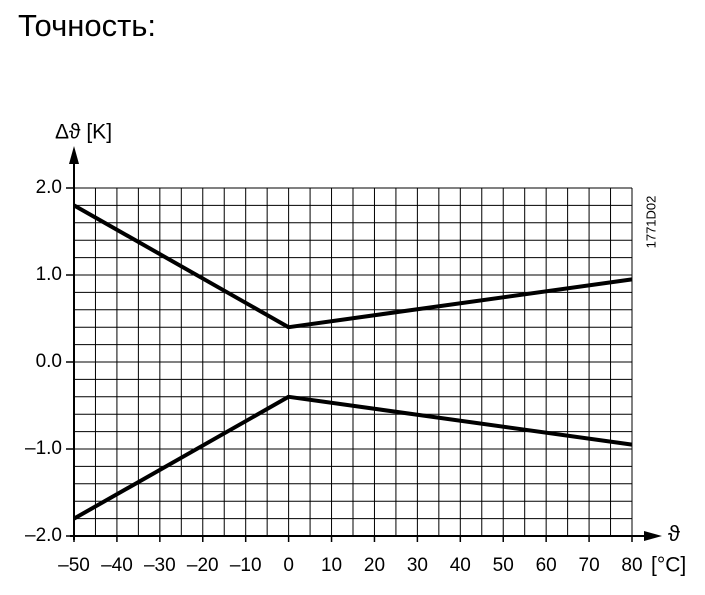 The width and height of the screenshot is (705, 595). What do you see at coordinates (83, 132) in the screenshot?
I see `y-axis-label: Δϑ [K]` at bounding box center [83, 132].